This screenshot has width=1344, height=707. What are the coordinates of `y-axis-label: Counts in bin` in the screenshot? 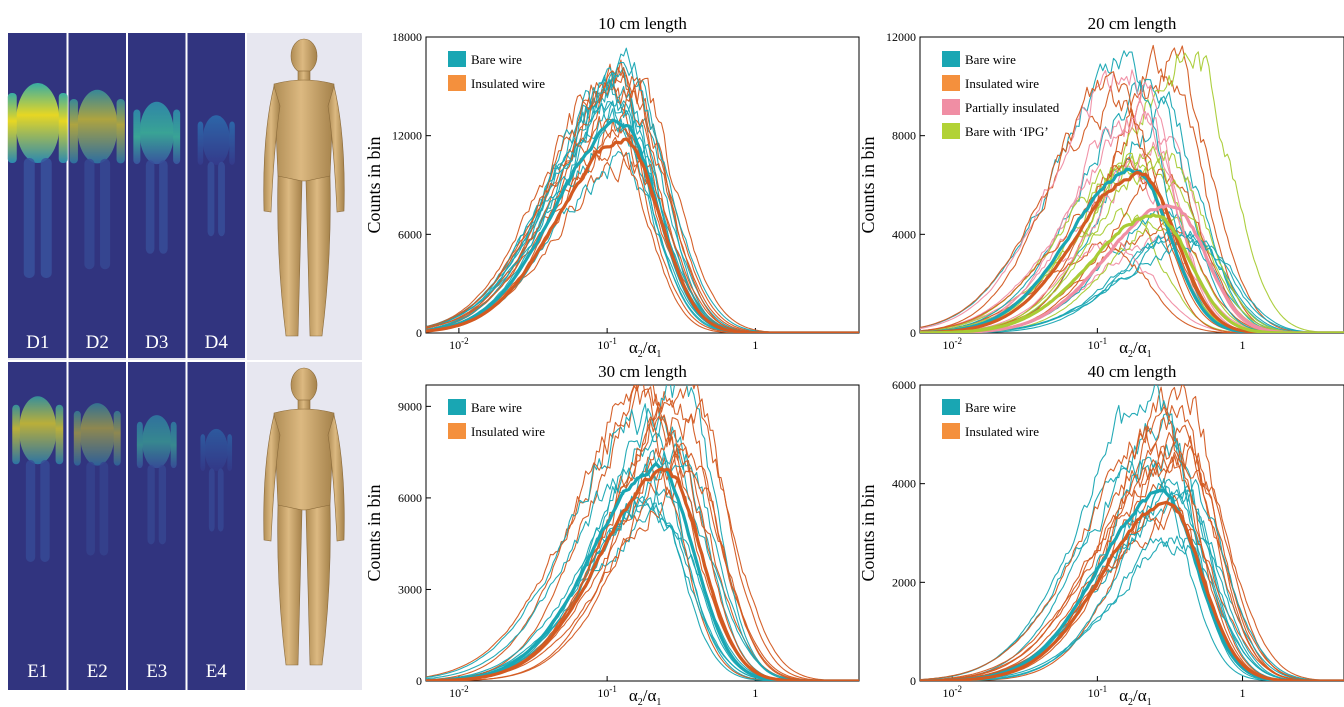 It's located at (374, 184).